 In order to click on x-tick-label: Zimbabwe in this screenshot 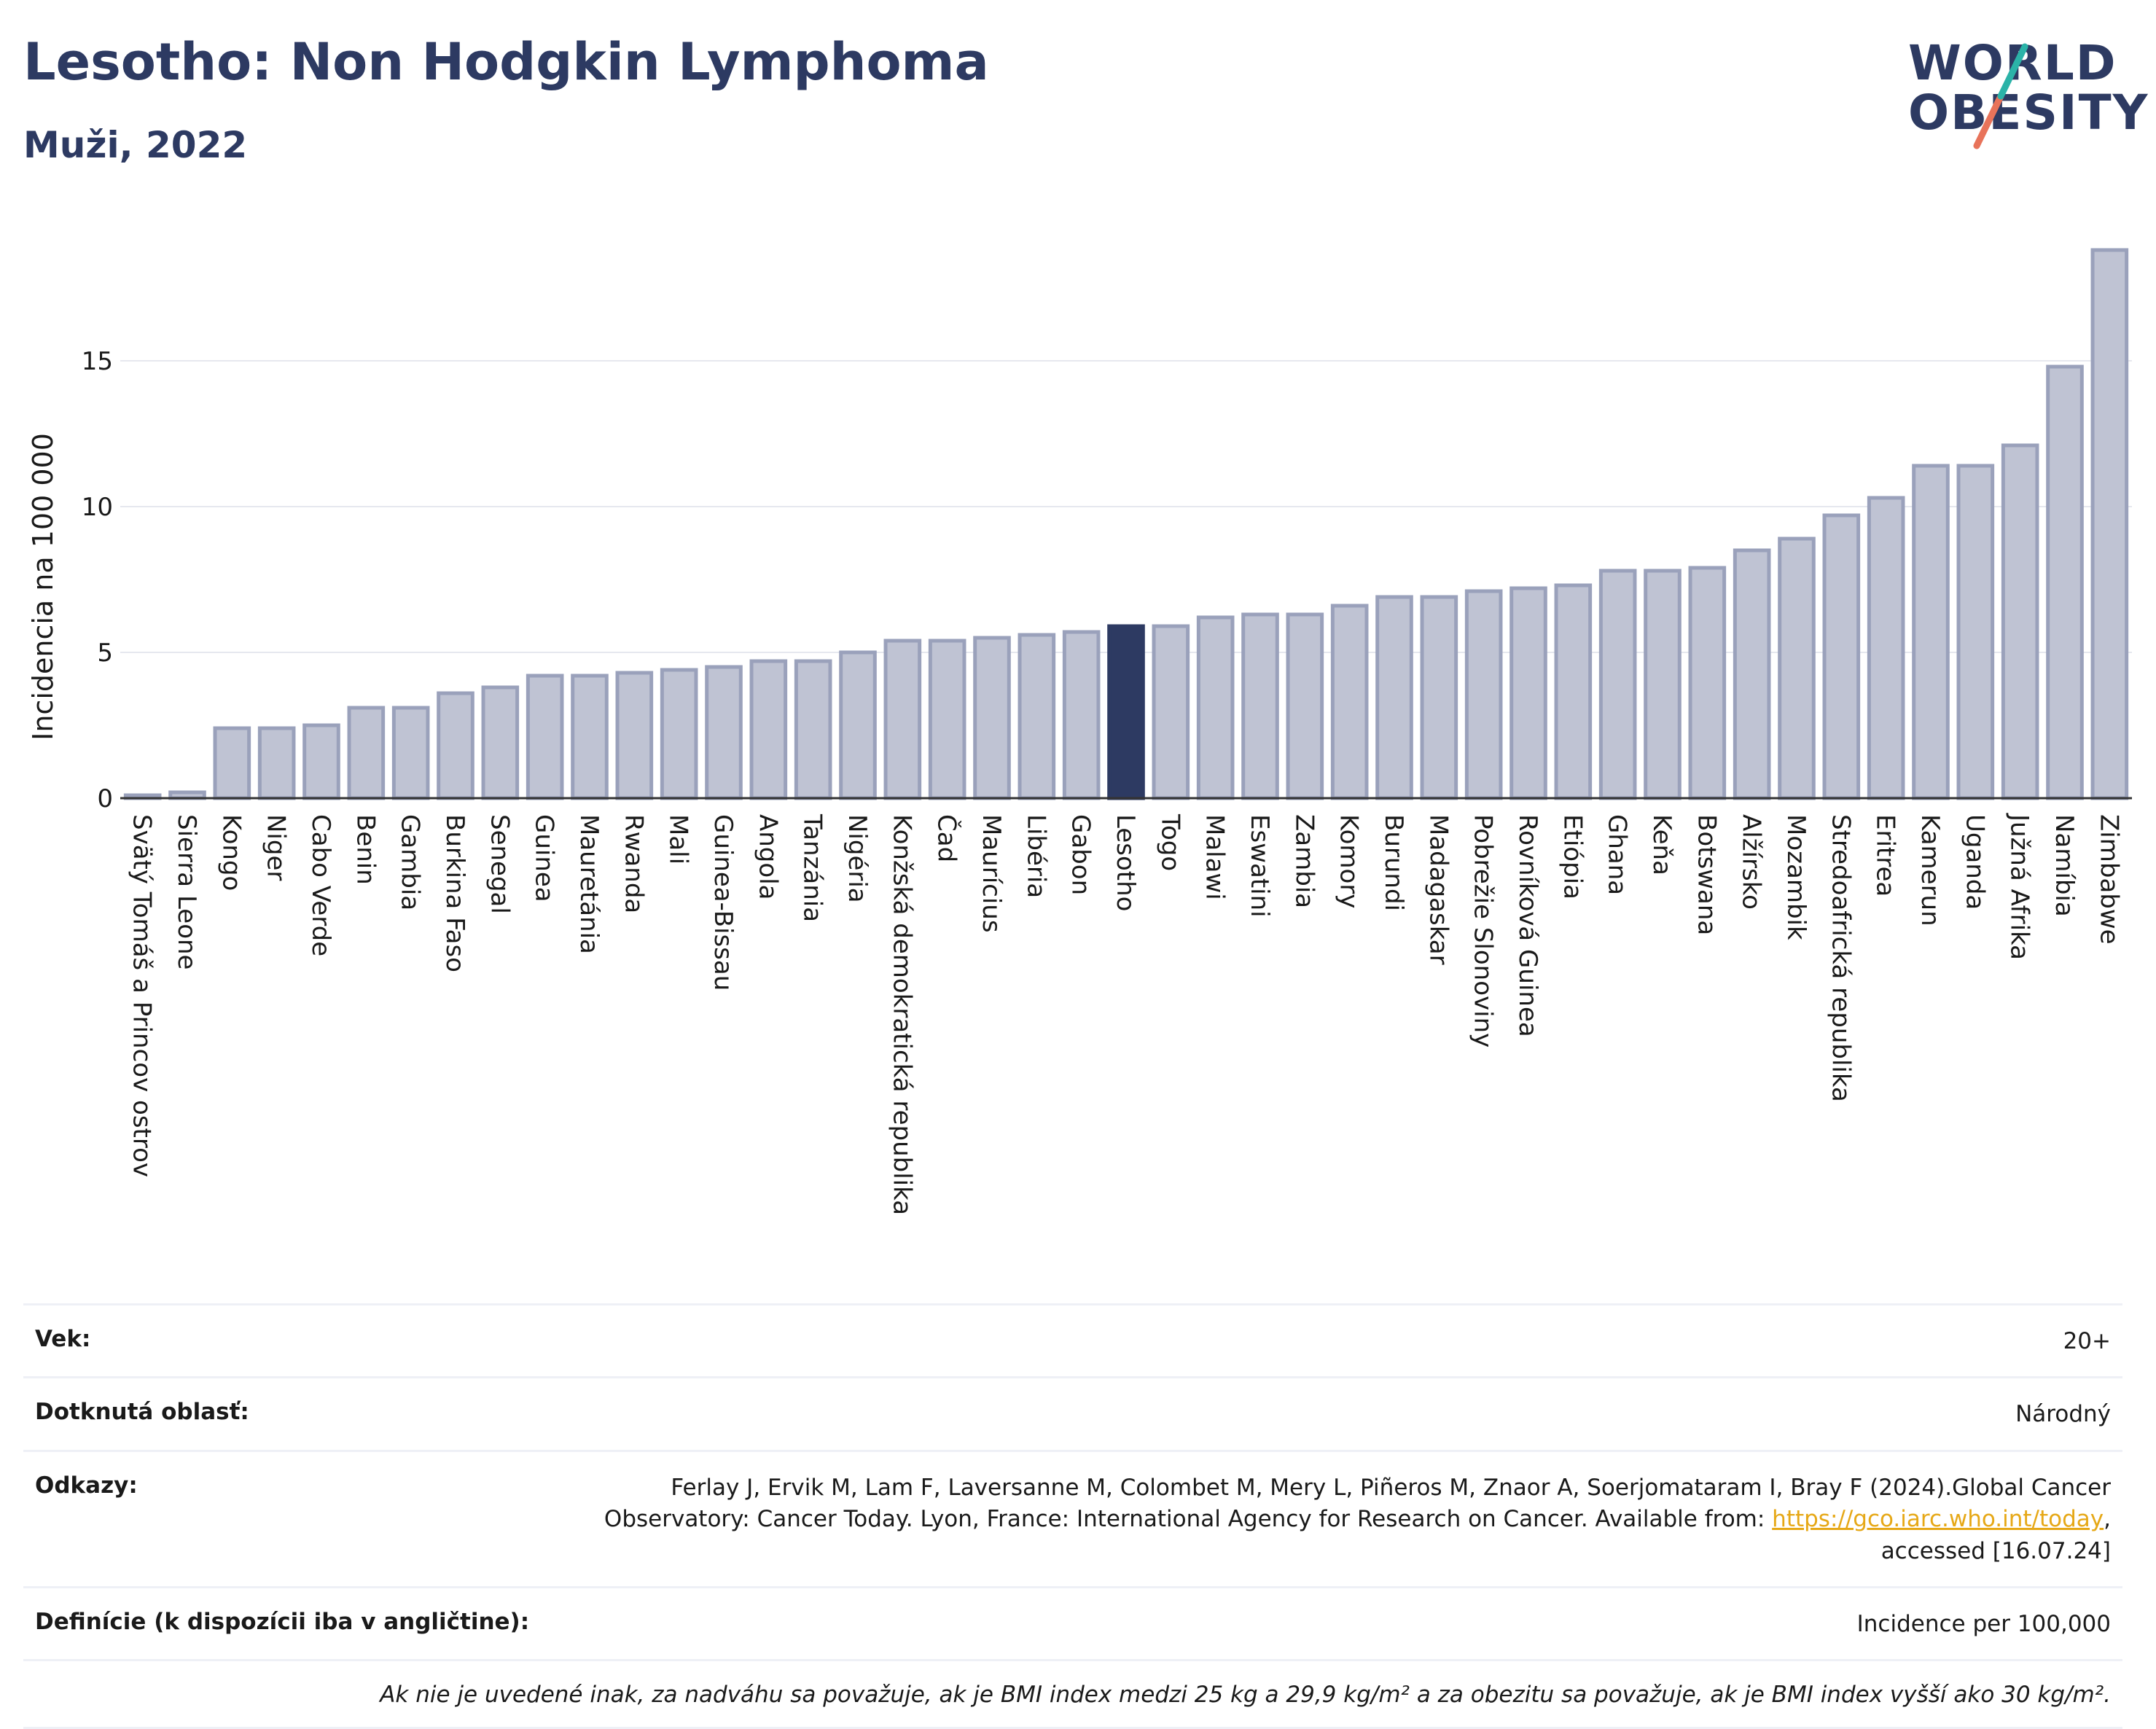, I will do `click(2109, 879)`.